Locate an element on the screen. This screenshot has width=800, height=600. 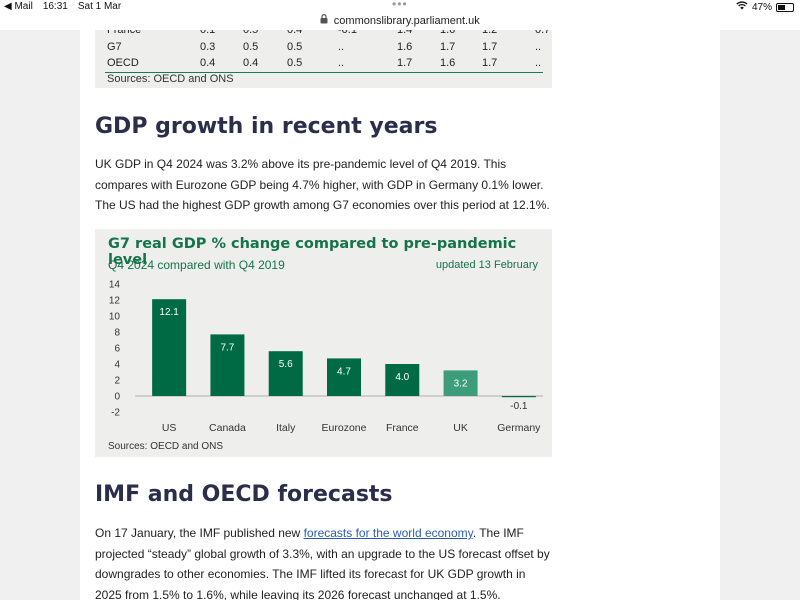
section-heading-forecasts: IMF and OECD forecasts is located at coordinates (244, 494).